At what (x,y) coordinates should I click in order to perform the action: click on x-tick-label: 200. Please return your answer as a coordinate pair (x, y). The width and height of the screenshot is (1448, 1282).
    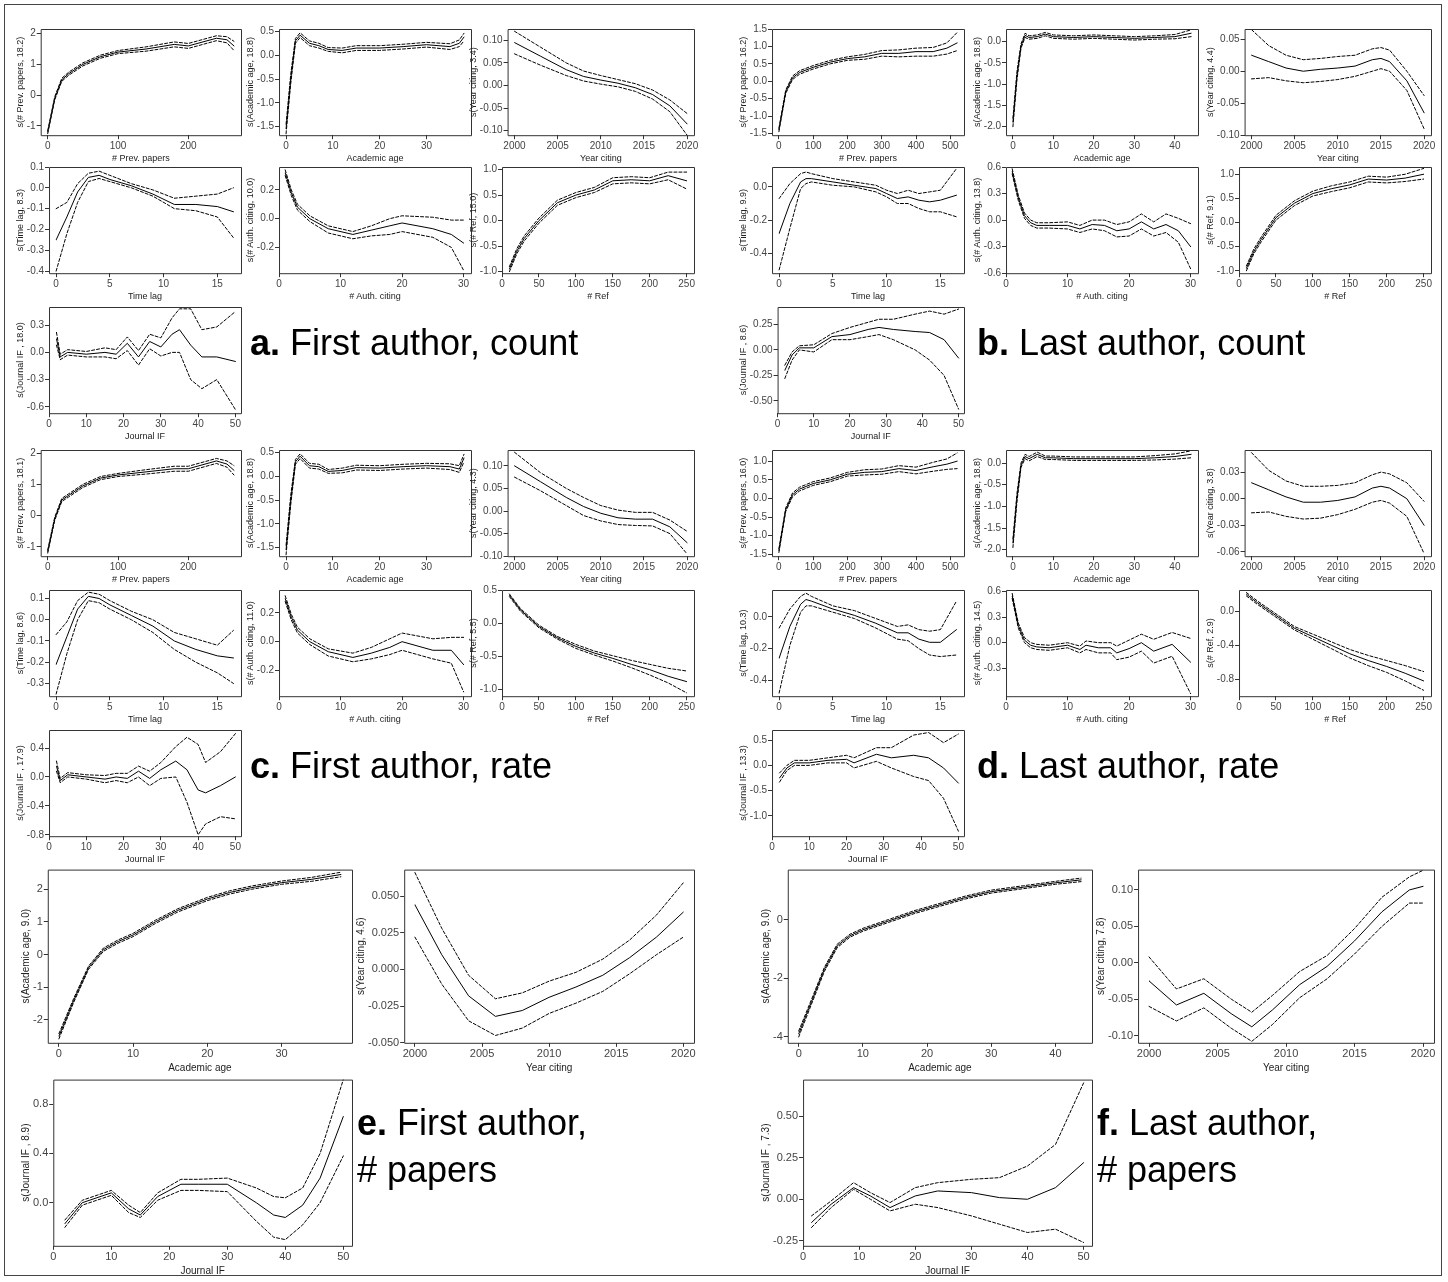
    Looking at the image, I should click on (848, 145).